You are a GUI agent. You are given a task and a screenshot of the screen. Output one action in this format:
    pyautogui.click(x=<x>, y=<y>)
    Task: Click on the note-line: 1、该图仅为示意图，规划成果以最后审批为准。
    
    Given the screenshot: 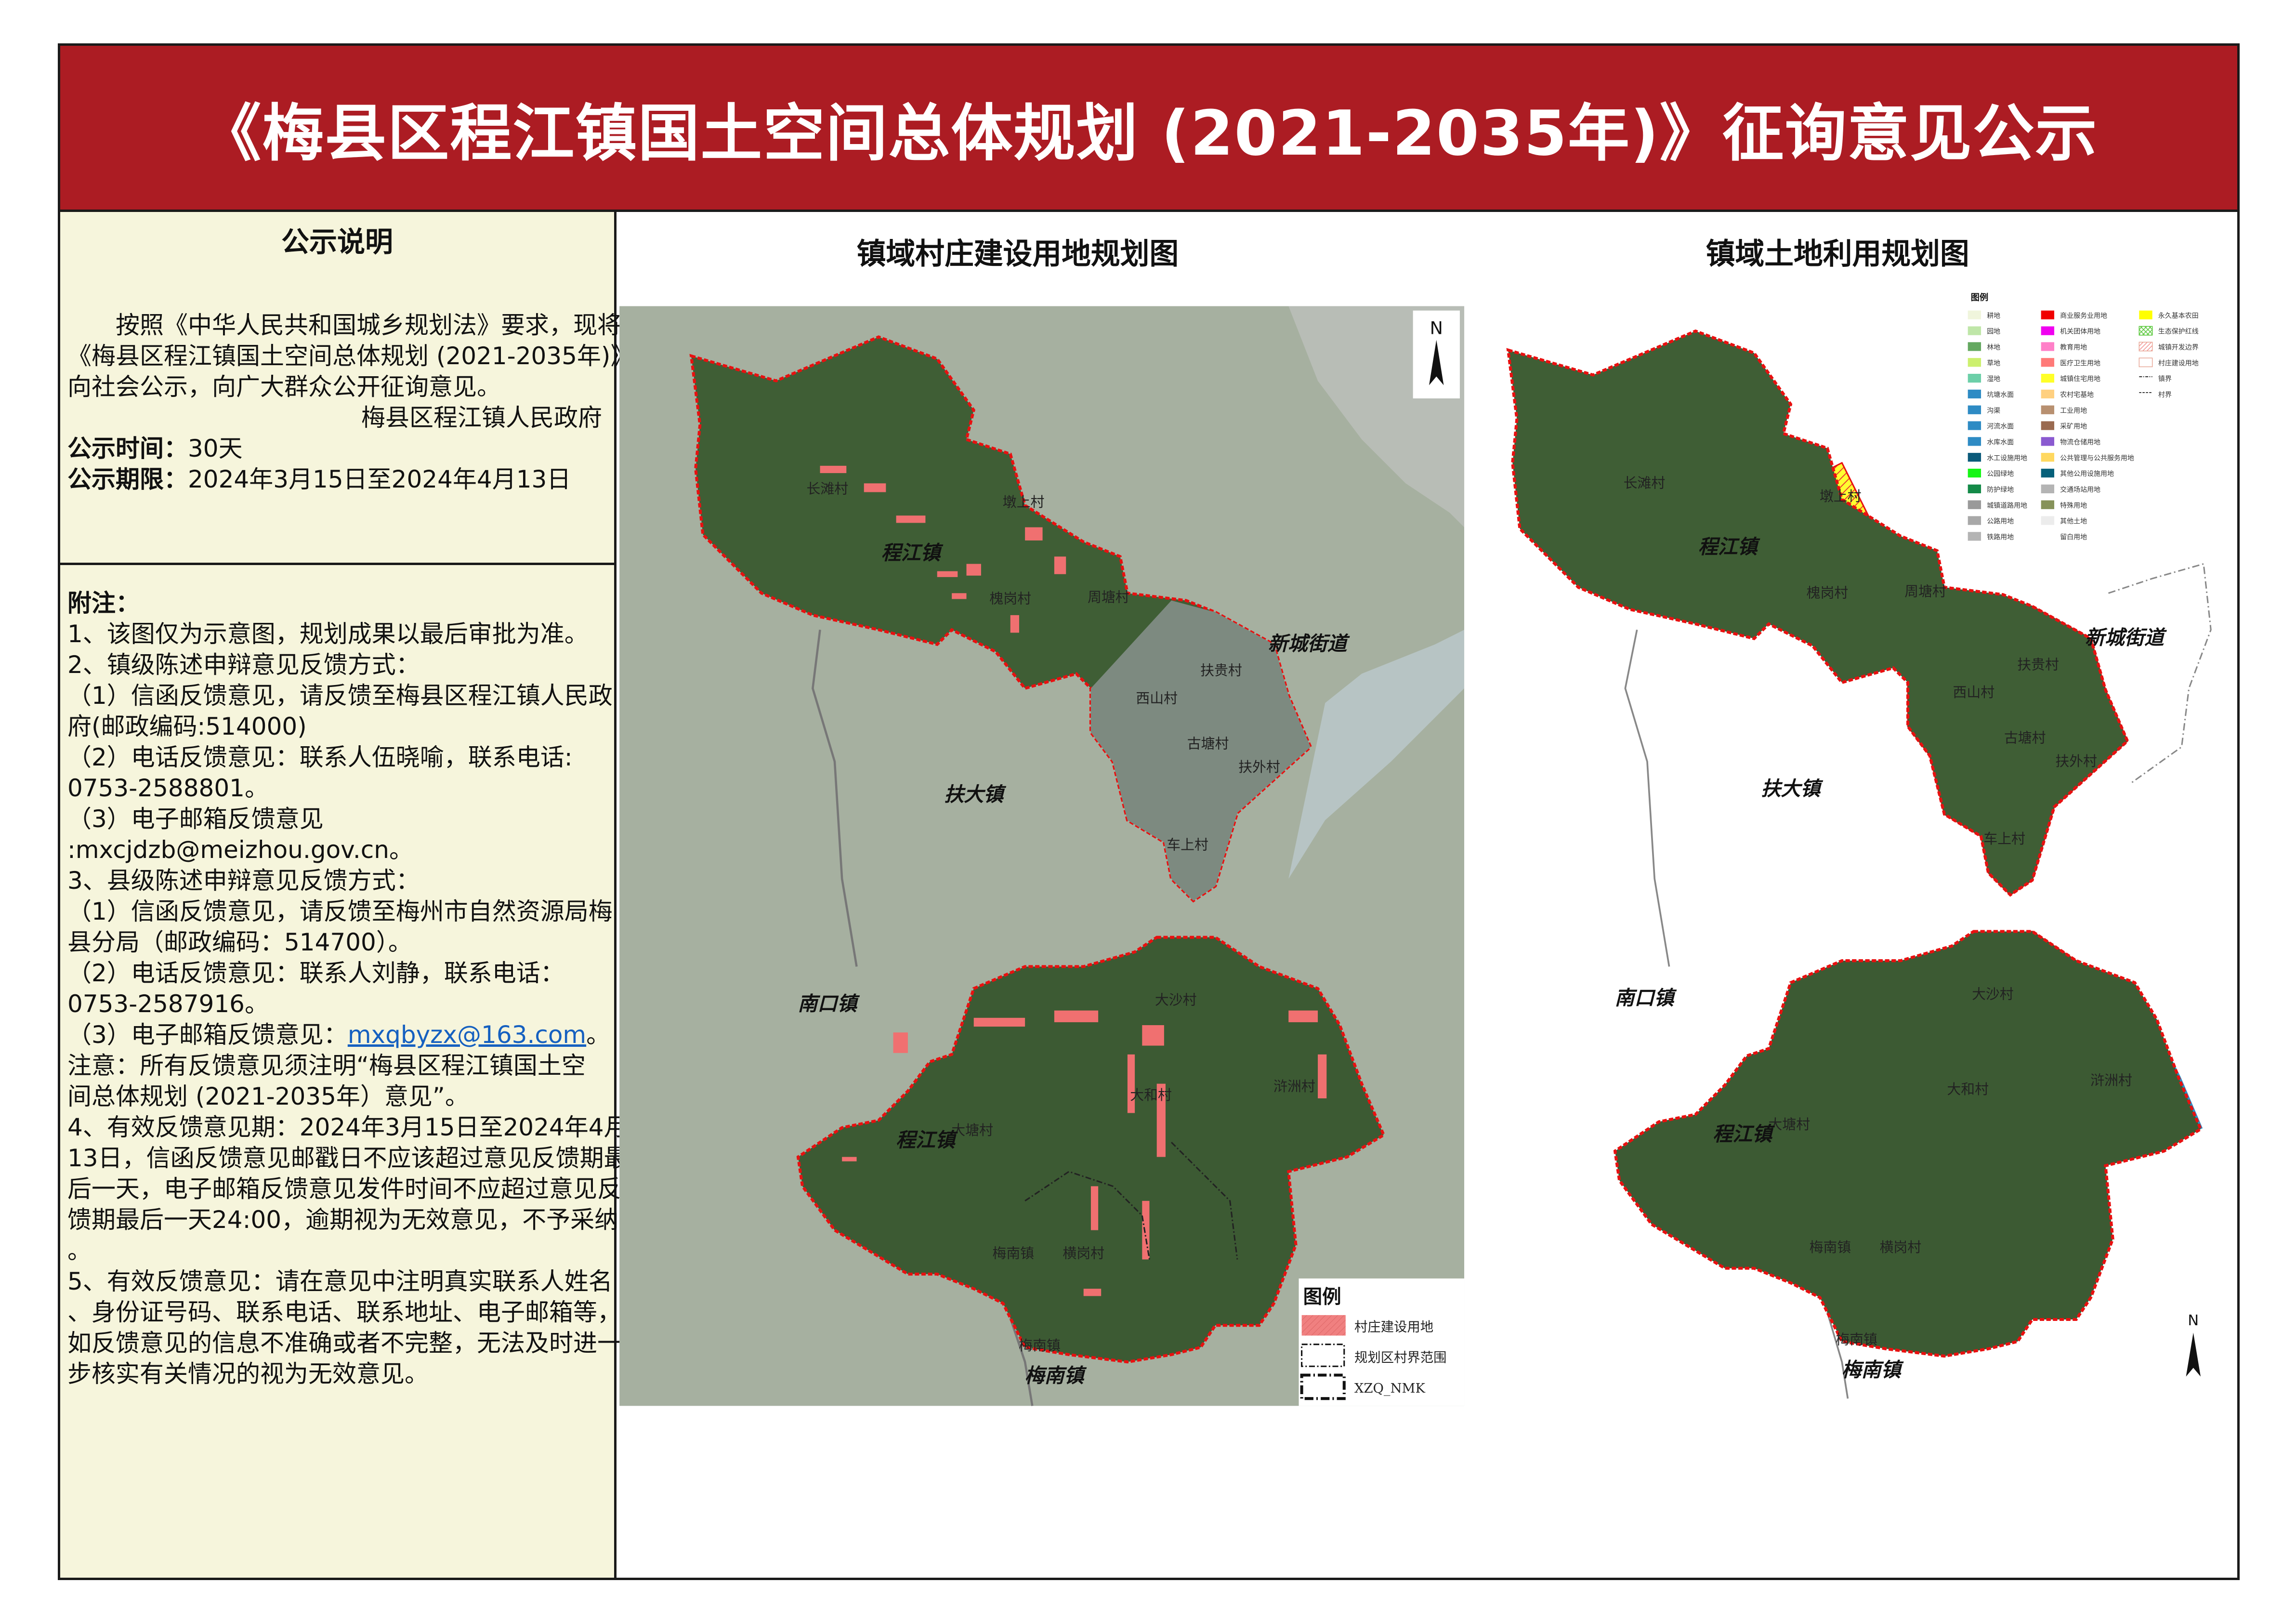 What is the action you would take?
    pyautogui.click(x=328, y=634)
    